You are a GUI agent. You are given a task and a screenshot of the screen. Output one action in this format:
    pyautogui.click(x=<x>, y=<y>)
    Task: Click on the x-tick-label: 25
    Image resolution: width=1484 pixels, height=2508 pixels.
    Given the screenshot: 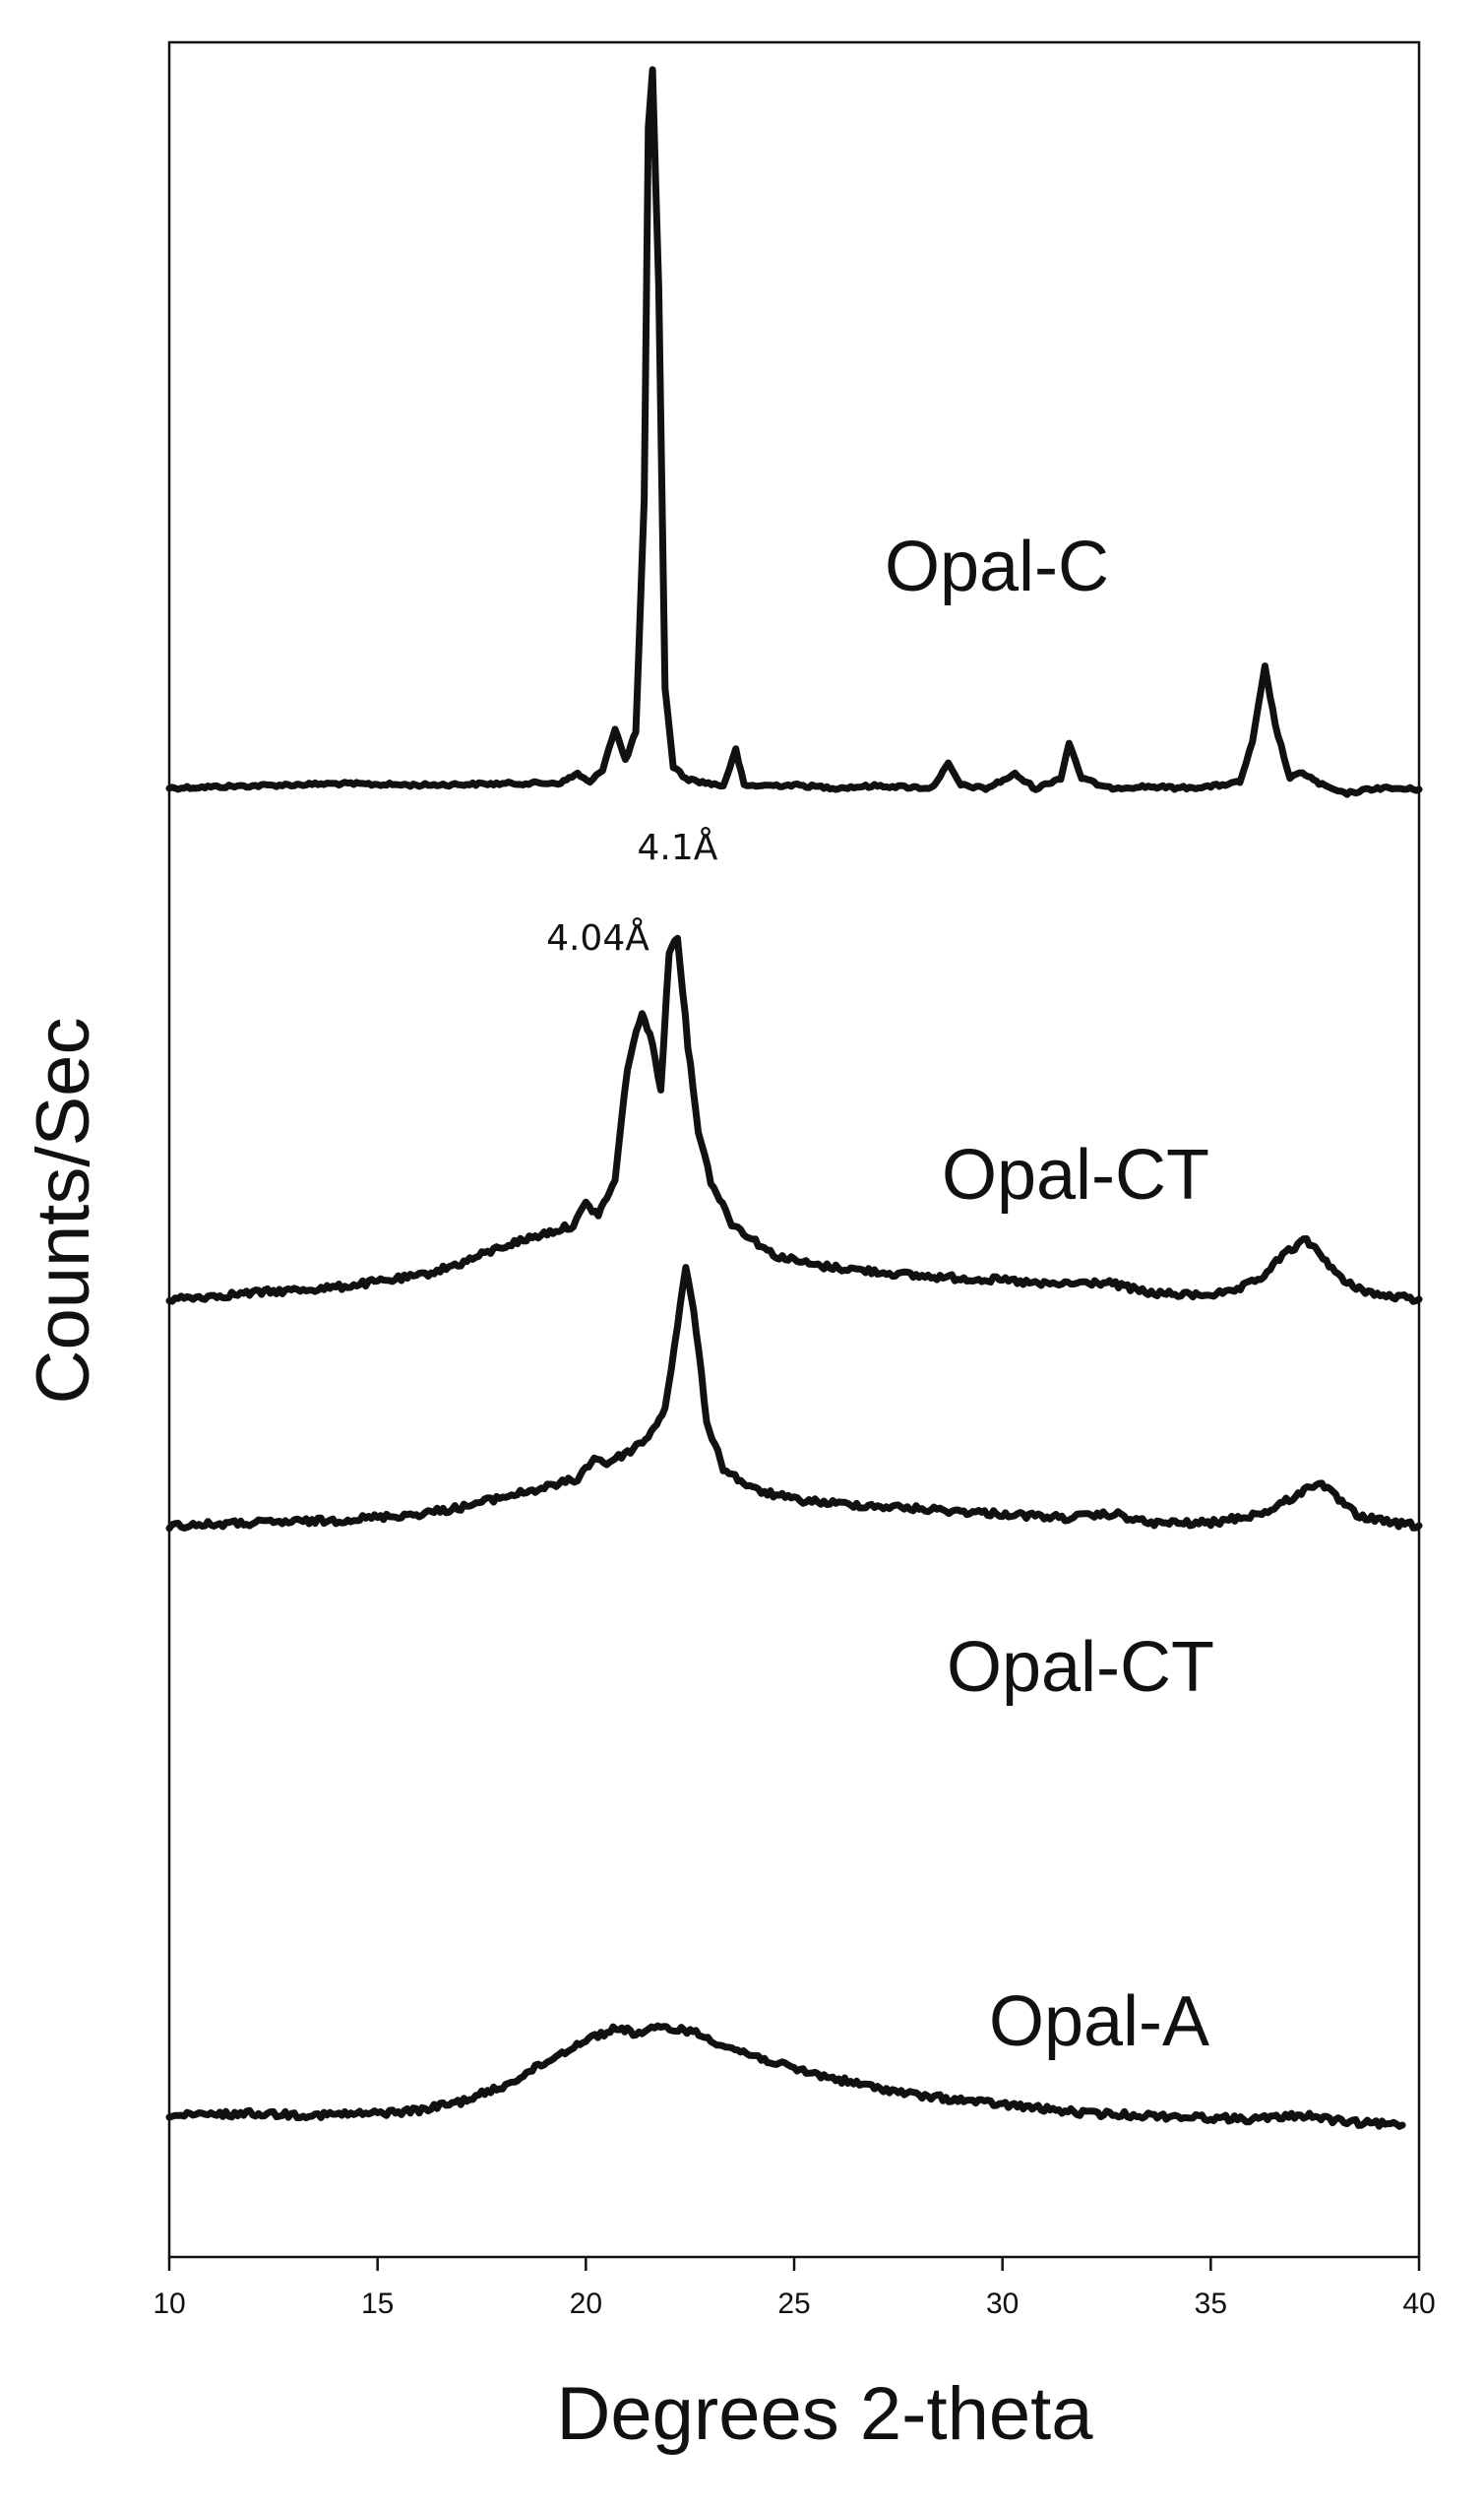 What is the action you would take?
    pyautogui.click(x=793, y=2304)
    